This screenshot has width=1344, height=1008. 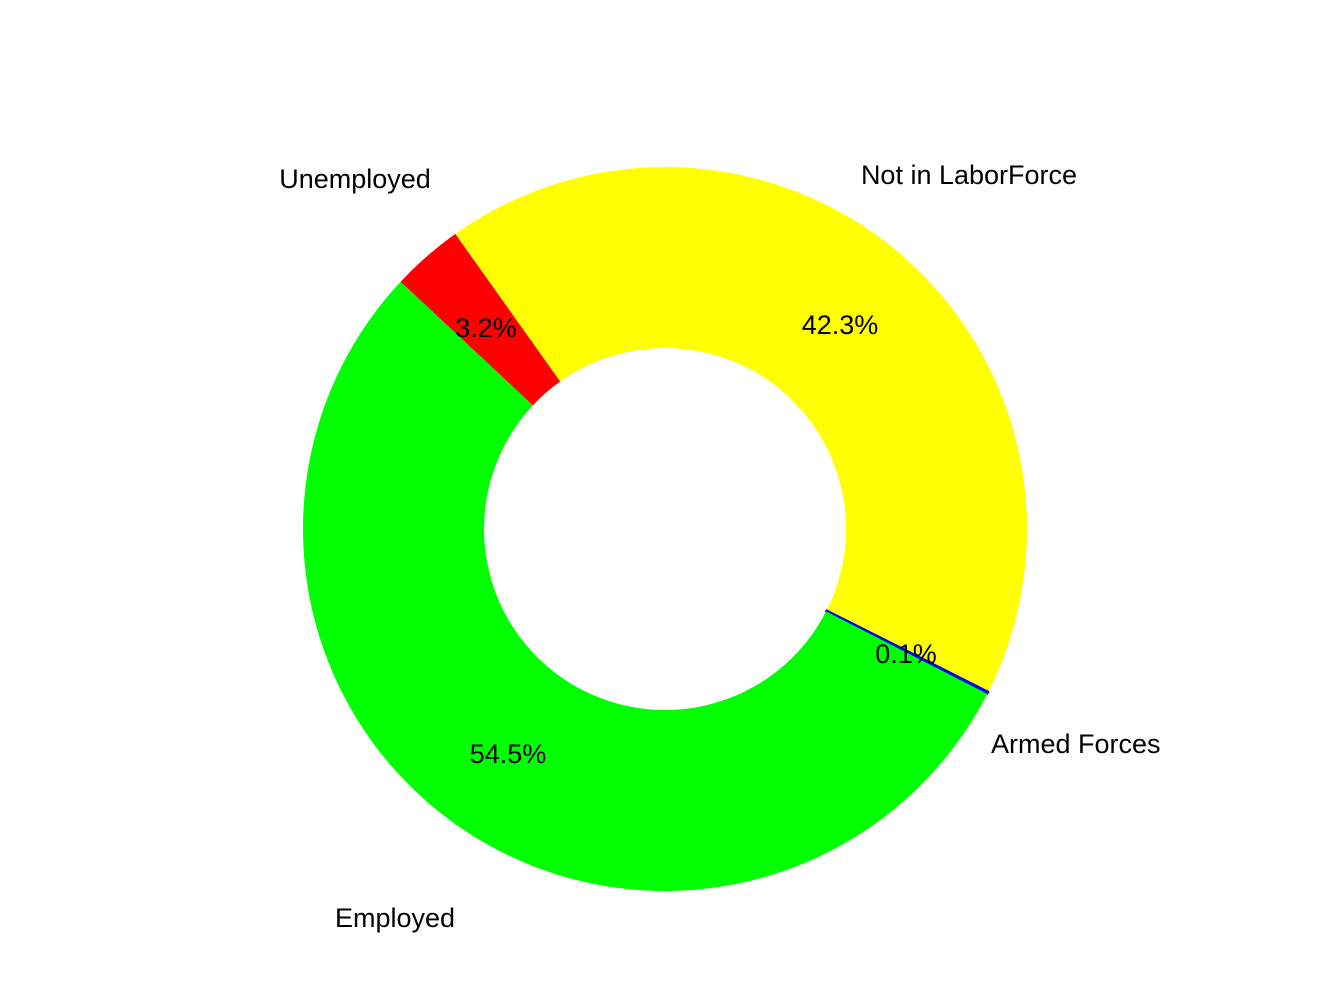 What do you see at coordinates (969, 175) in the screenshot?
I see `category-label-not-in-laborforce: Not in LaborForce` at bounding box center [969, 175].